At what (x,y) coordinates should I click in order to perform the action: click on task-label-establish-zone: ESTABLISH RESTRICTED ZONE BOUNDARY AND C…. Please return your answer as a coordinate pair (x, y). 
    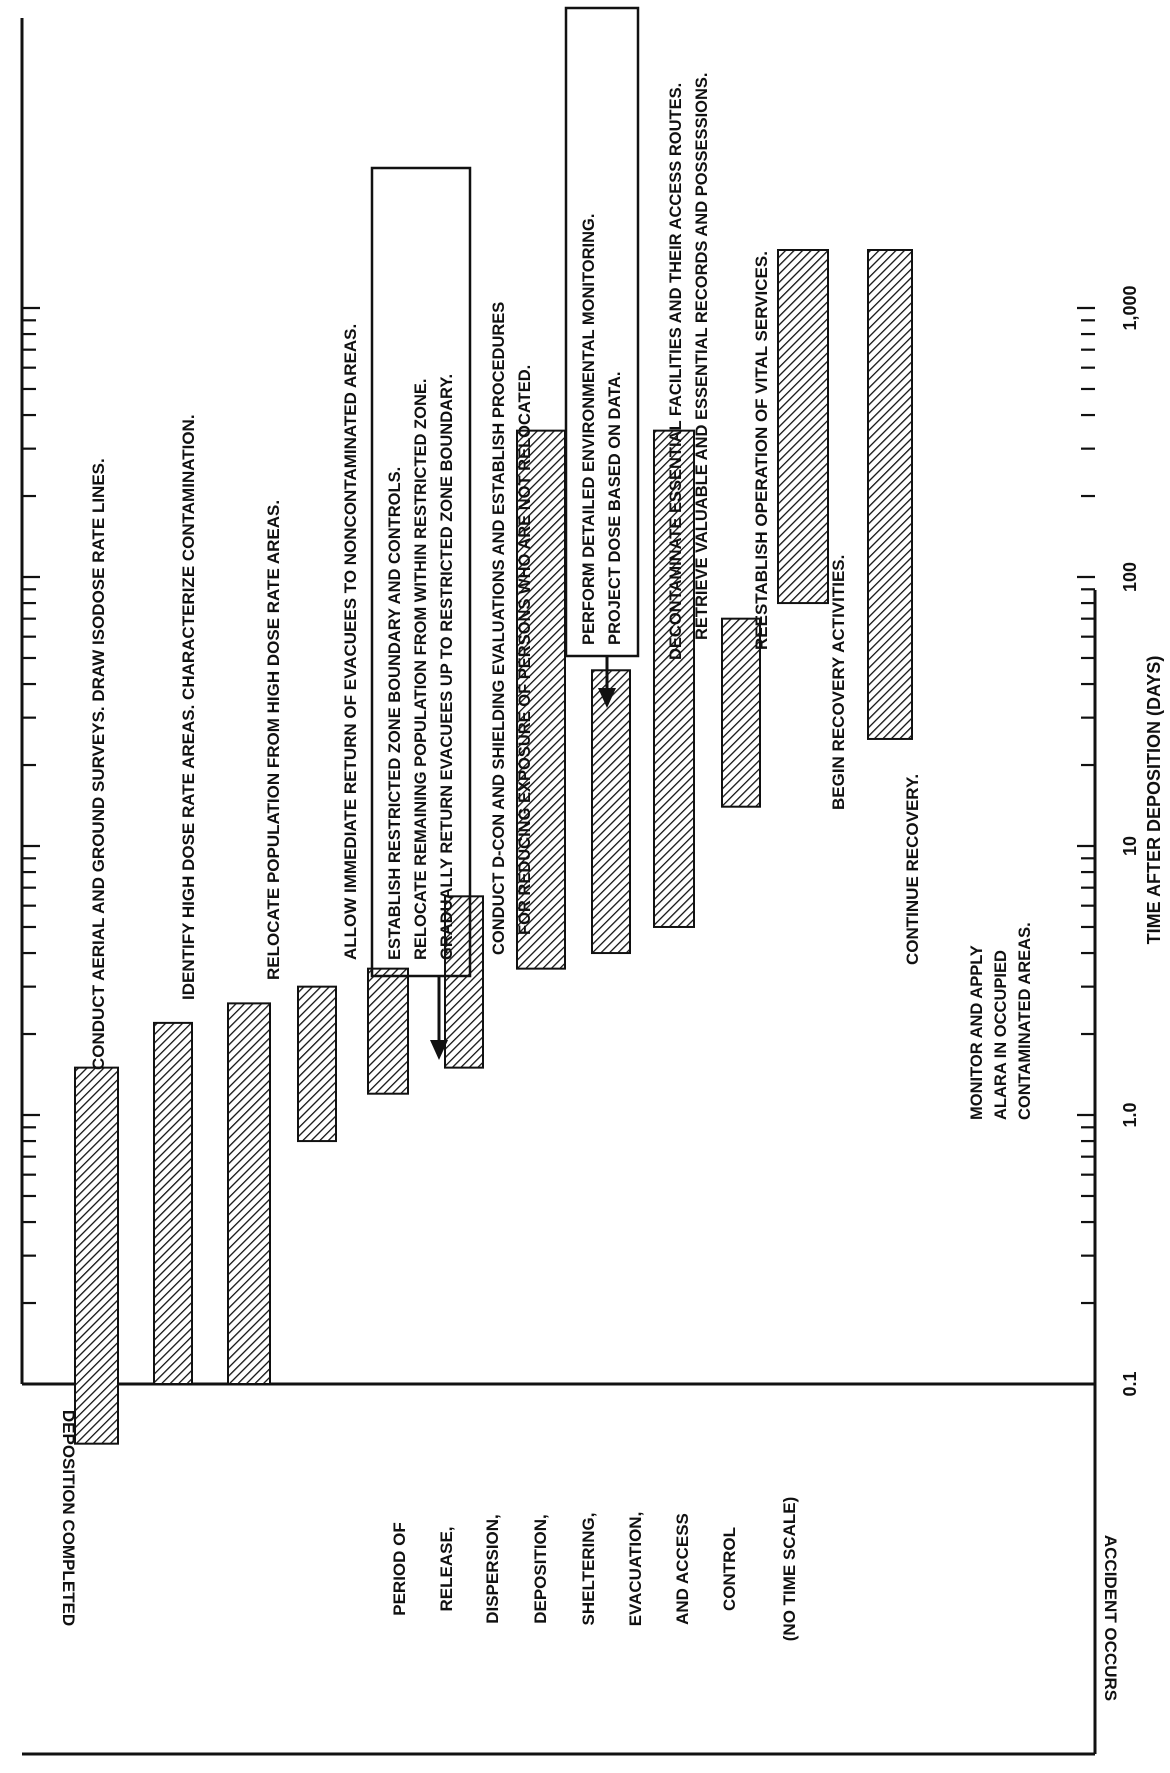
    Looking at the image, I should click on (421, 667).